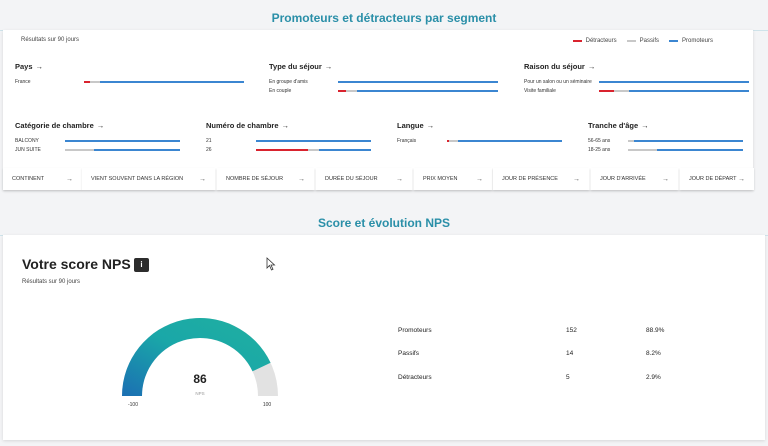  What do you see at coordinates (295, 66) in the screenshot?
I see `card-title-label: Type du séjour` at bounding box center [295, 66].